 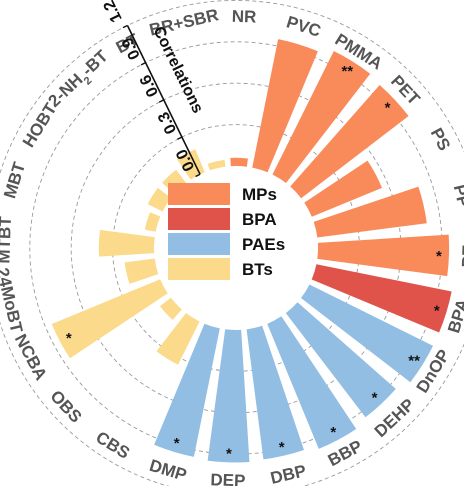 I want to click on bar-dmp, so click(x=187, y=390).